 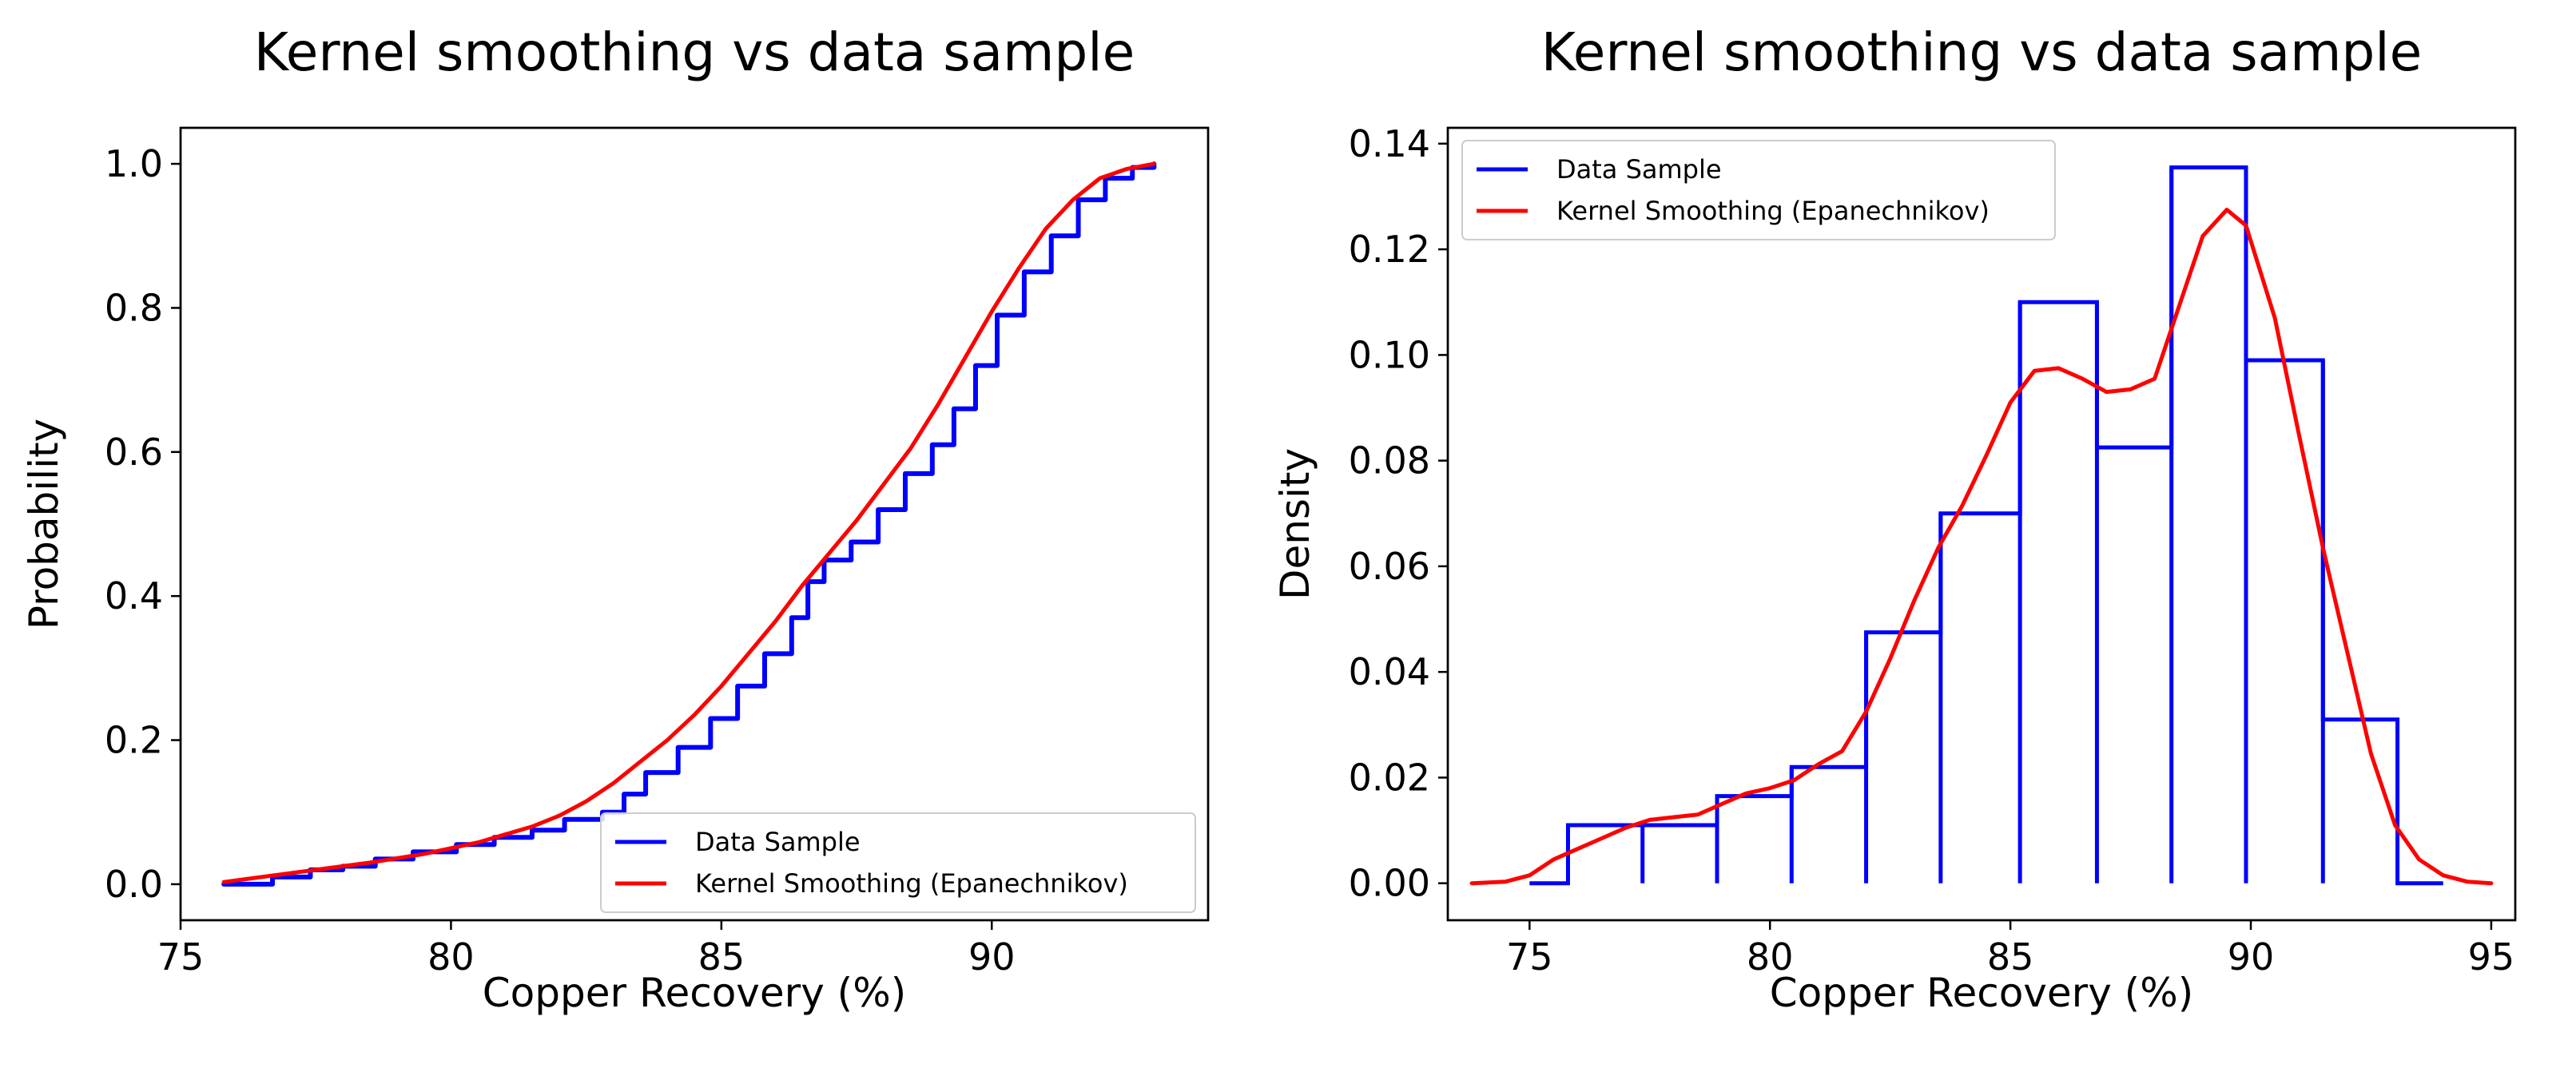 What do you see at coordinates (1773, 211) in the screenshot?
I see `density-legend-kernel-label: Kernel Smoothing (Epanechnikov)` at bounding box center [1773, 211].